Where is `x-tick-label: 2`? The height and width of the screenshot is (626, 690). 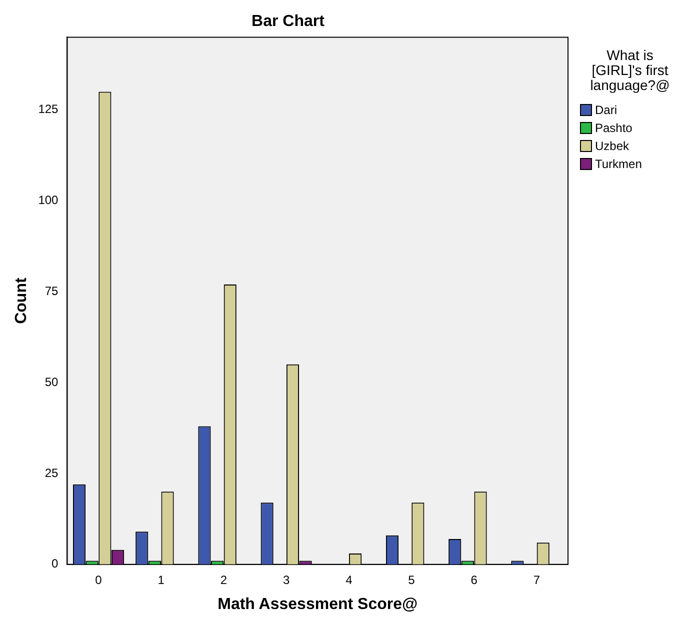 x-tick-label: 2 is located at coordinates (224, 579).